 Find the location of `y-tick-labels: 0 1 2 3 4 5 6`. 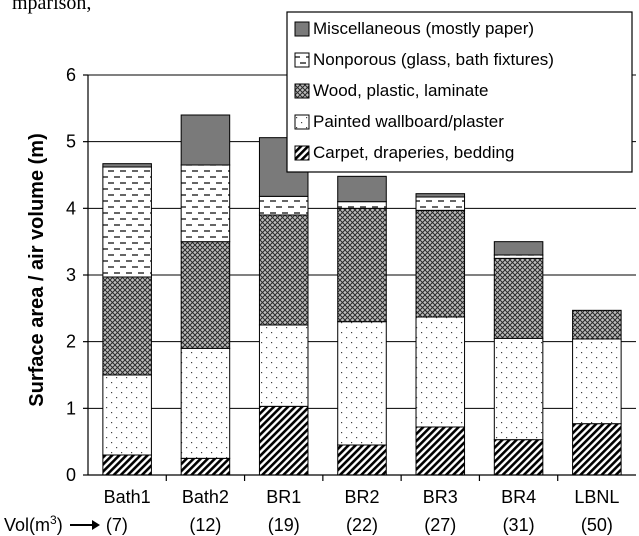

y-tick-labels: 0 1 2 3 4 5 6 is located at coordinates (71, 275).